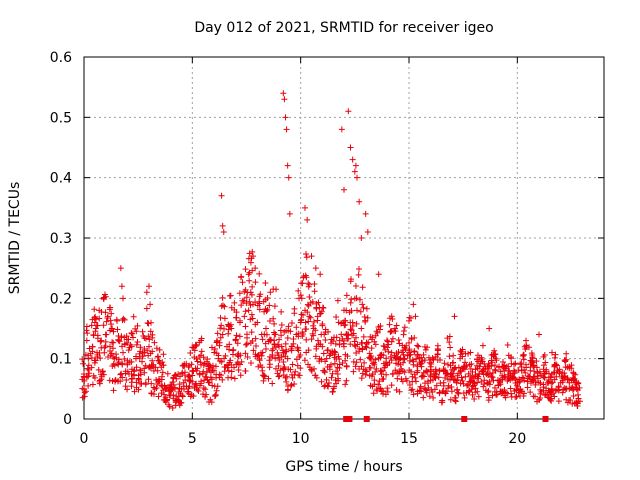 The height and width of the screenshot is (480, 640). I want to click on gap-marker, so click(366, 419).